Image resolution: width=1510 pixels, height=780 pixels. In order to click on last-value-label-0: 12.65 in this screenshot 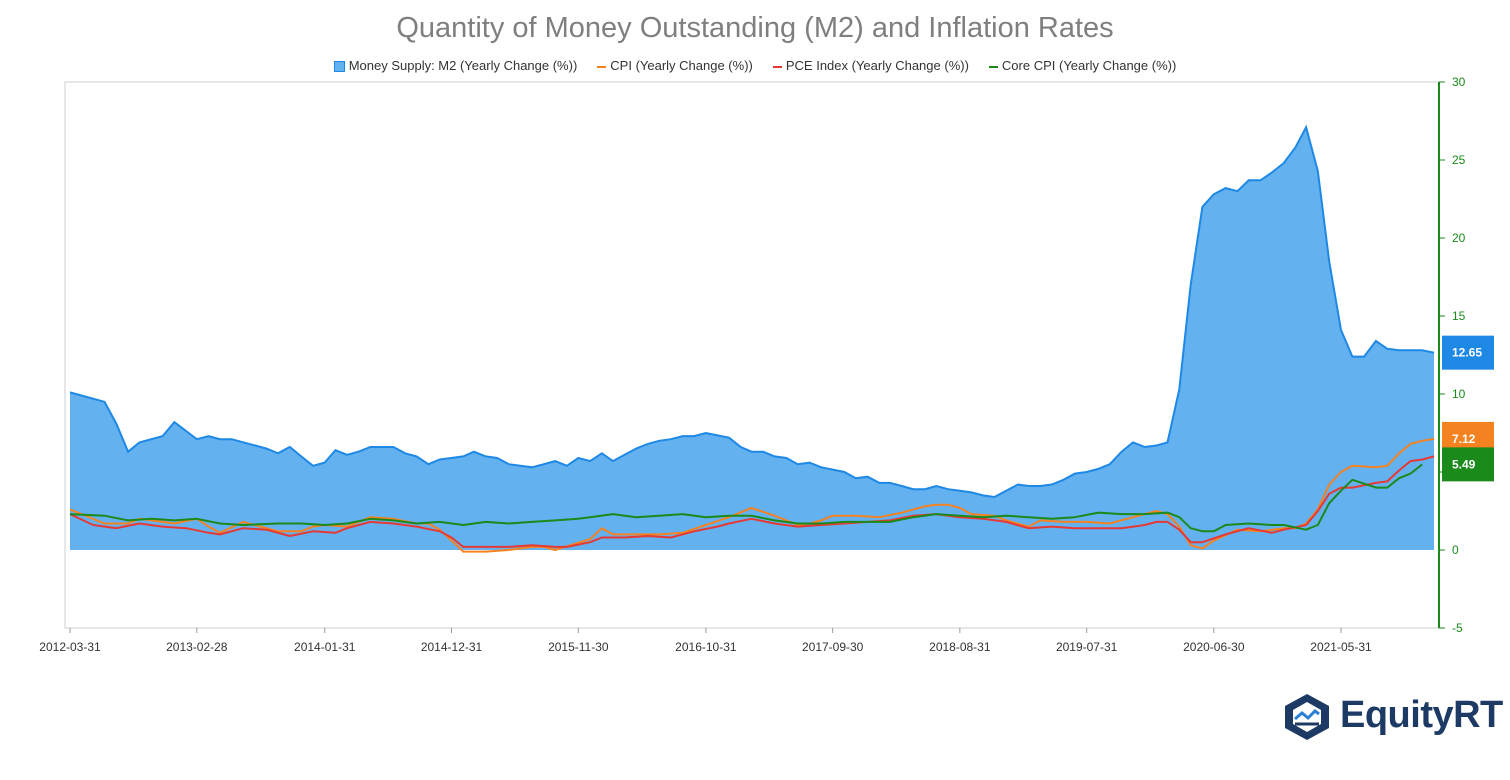, I will do `click(1467, 353)`.